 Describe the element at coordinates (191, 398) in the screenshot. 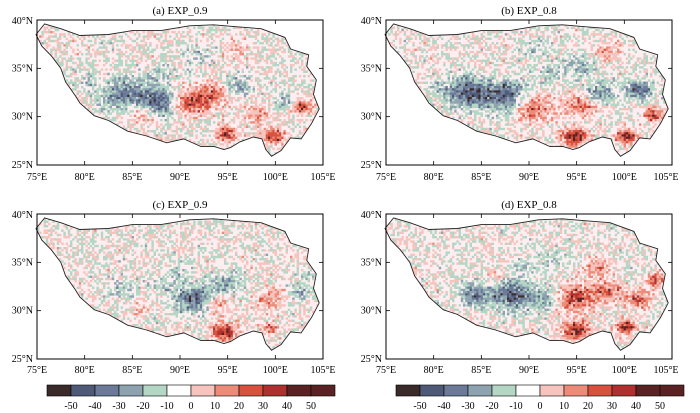

I see `colorbar-left: -50 -40 -30 -20 -10 0 10 20 30 40 50` at that location.